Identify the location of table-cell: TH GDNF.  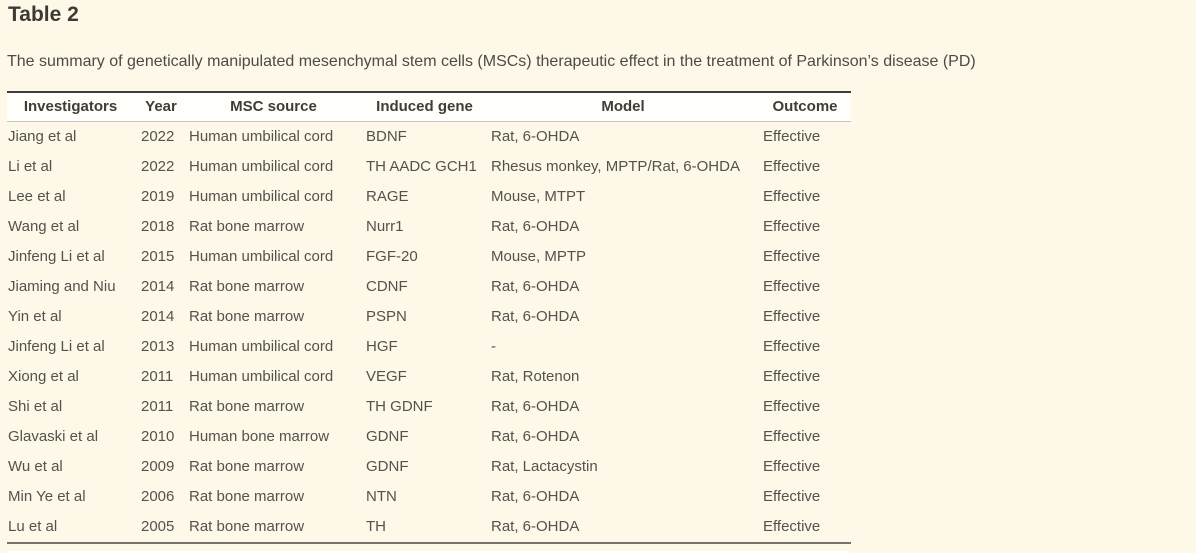
(399, 406).